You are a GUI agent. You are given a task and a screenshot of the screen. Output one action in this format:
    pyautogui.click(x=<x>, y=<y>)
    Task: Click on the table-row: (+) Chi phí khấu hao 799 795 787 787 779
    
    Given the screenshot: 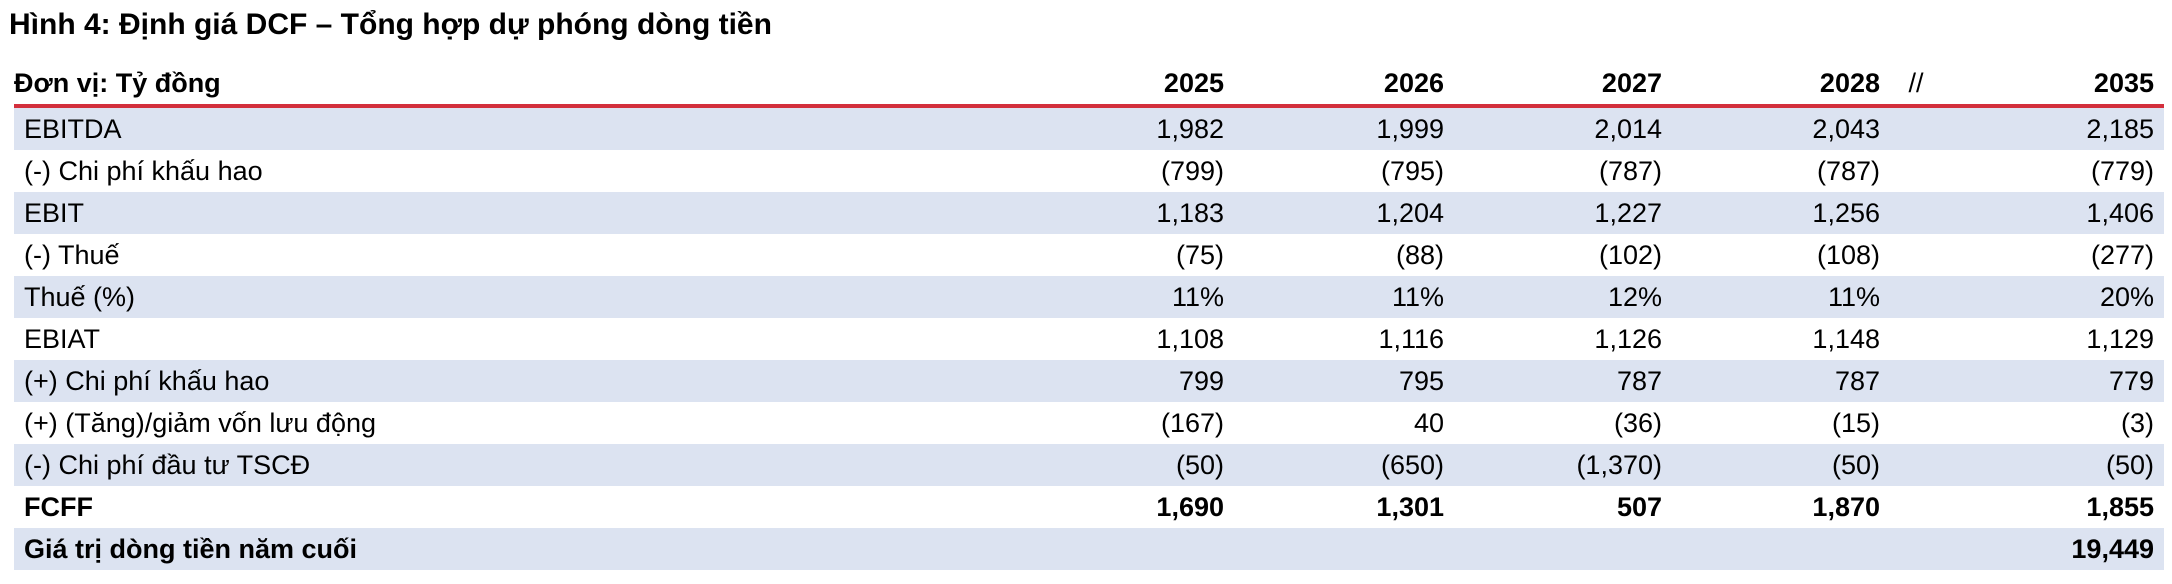 What is the action you would take?
    pyautogui.click(x=1089, y=381)
    